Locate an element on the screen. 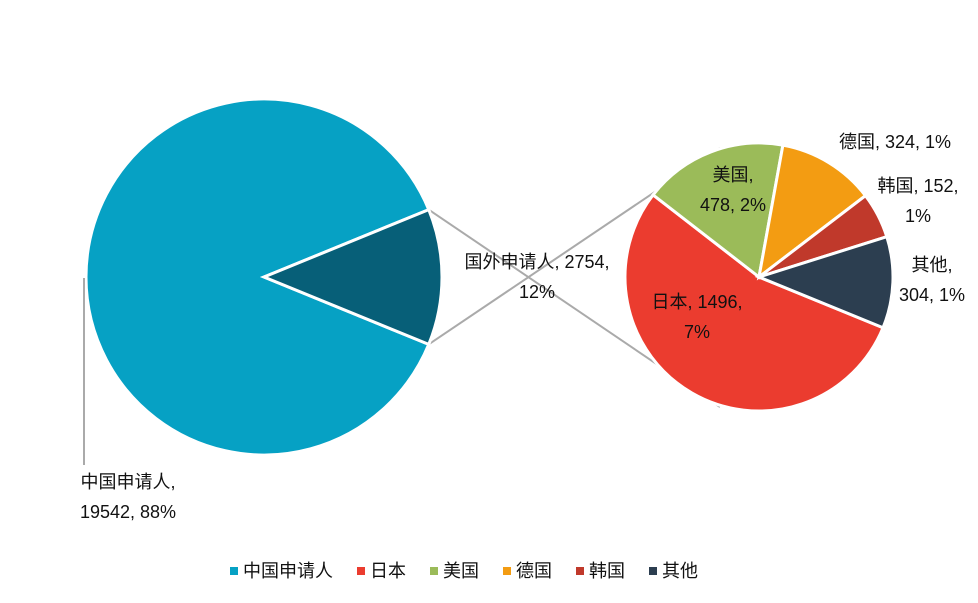 The width and height of the screenshot is (978, 603). data-label: 478, 2% is located at coordinates (733, 205).